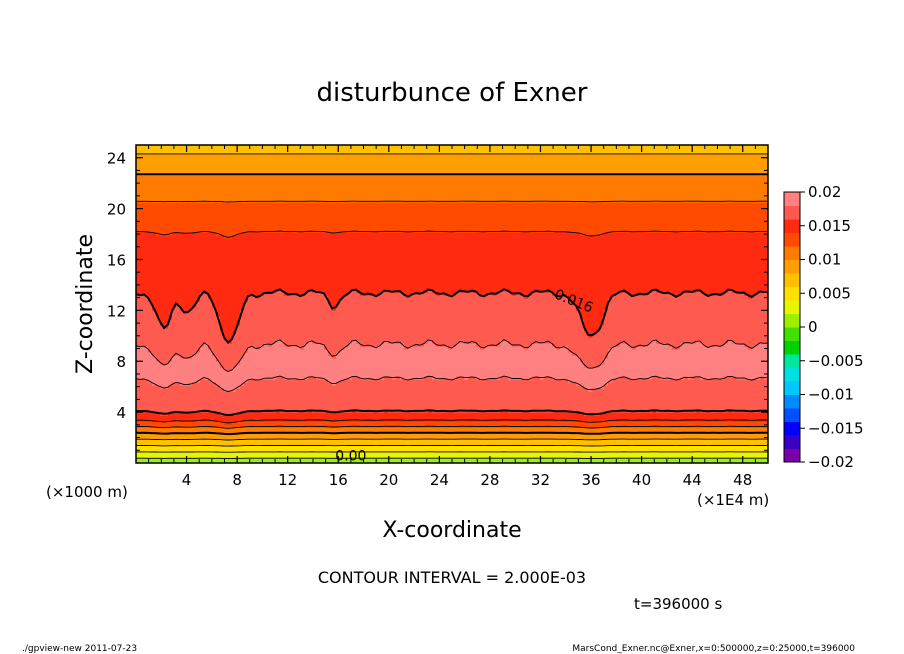  Describe the element at coordinates (85, 304) in the screenshot. I see `y-axis-label: Z-coordinate` at that location.